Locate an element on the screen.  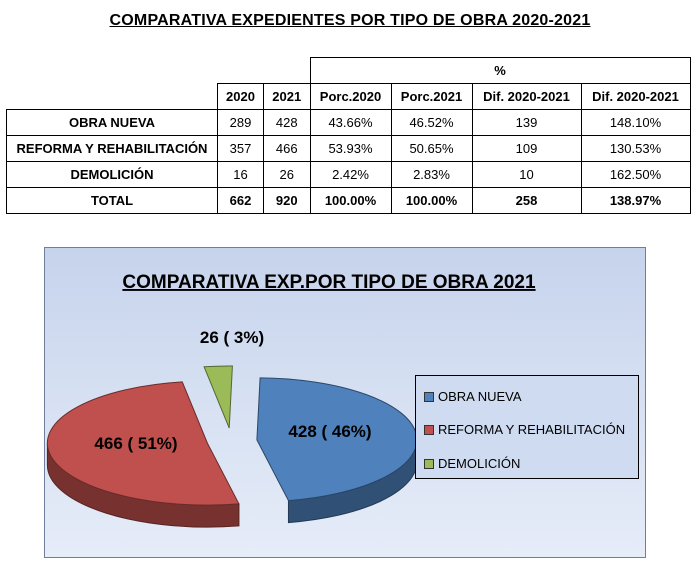
row-label: TOTAL is located at coordinates (112, 200).